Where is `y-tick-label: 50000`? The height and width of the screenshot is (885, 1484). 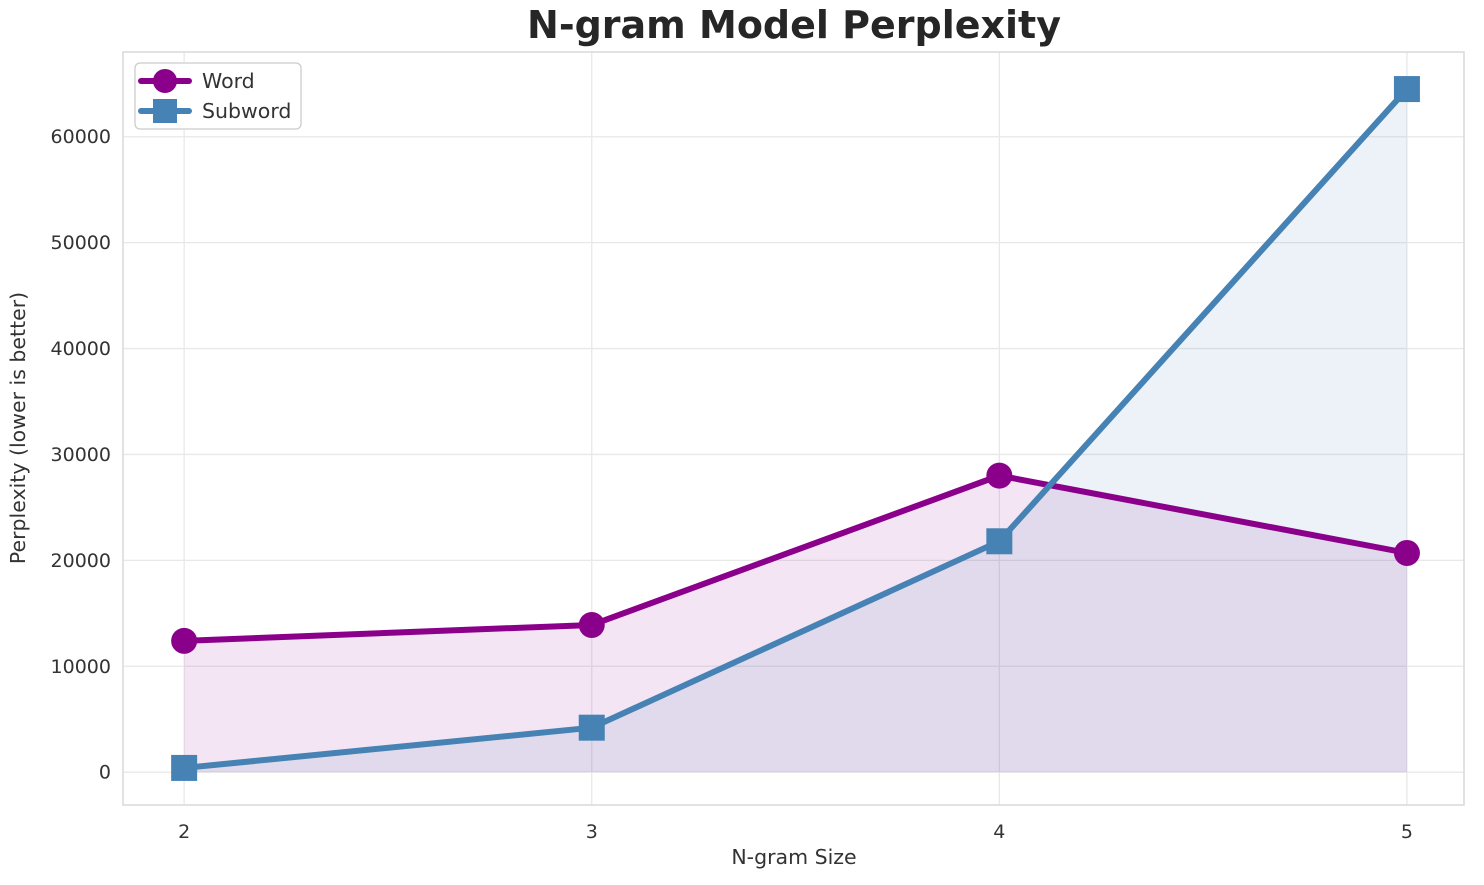
y-tick-label: 50000 is located at coordinates (81, 243).